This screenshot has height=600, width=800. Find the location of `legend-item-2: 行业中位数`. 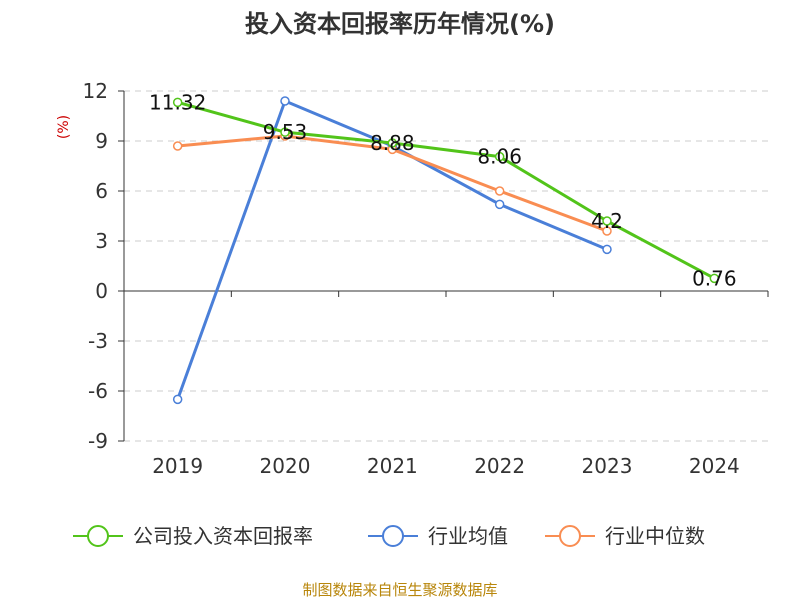

legend-item-2: 行业中位数 is located at coordinates (625, 536).